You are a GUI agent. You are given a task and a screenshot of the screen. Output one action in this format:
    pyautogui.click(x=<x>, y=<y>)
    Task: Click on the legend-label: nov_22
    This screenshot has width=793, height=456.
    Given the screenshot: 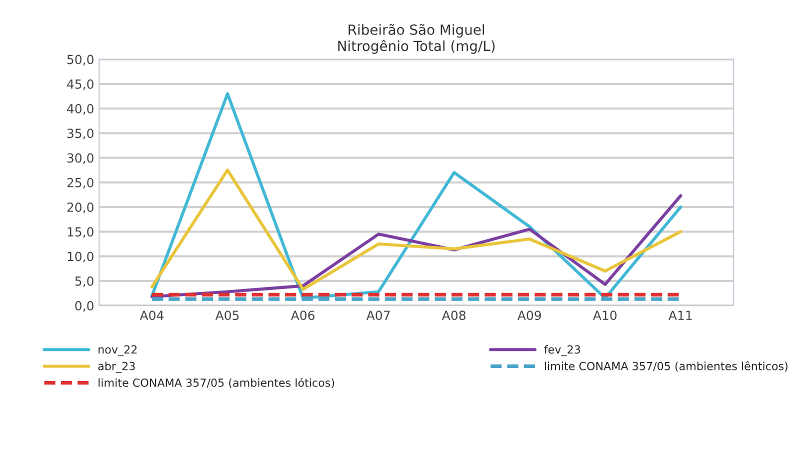 What is the action you would take?
    pyautogui.click(x=117, y=350)
    